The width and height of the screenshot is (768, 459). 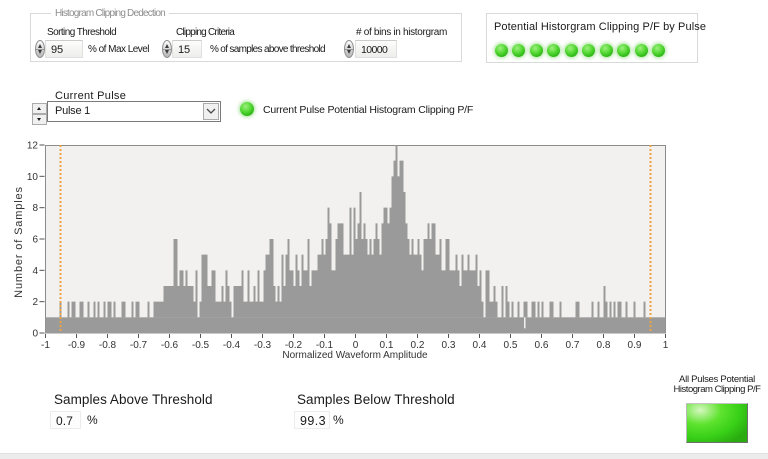 I want to click on svg-text: -0.7, so click(x=139, y=345).